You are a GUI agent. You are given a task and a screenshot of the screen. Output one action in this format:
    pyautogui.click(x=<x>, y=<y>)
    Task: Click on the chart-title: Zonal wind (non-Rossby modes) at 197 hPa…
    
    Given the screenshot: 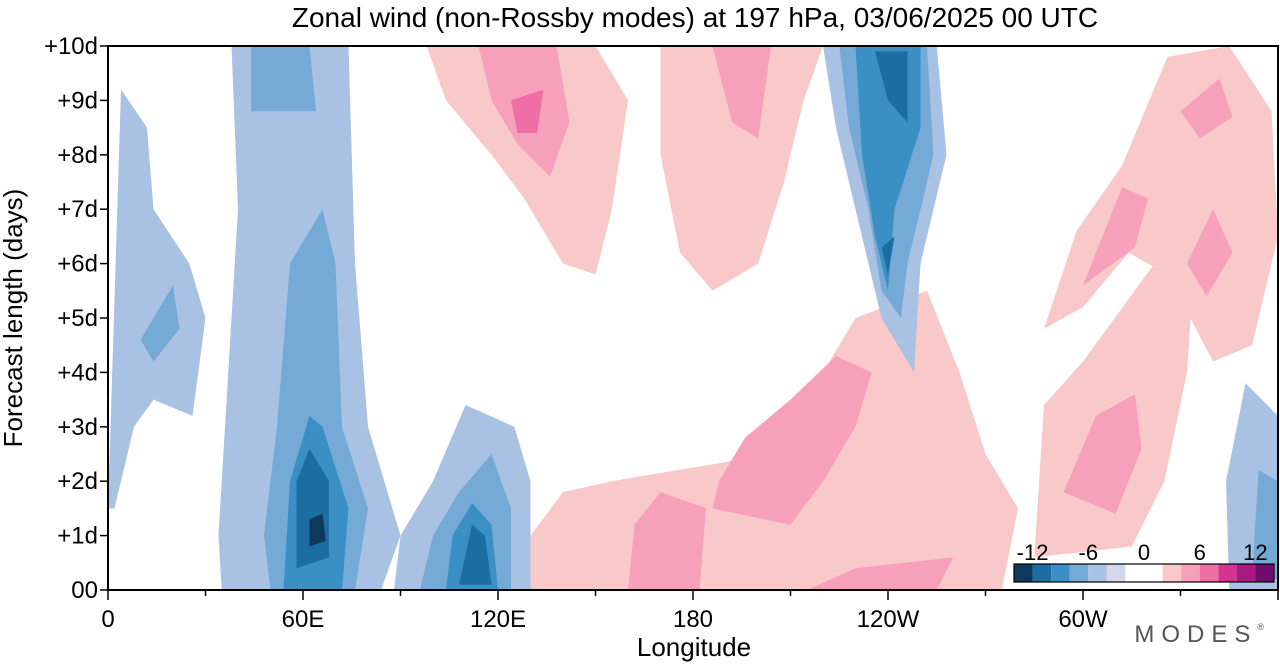 What is the action you would take?
    pyautogui.click(x=695, y=17)
    